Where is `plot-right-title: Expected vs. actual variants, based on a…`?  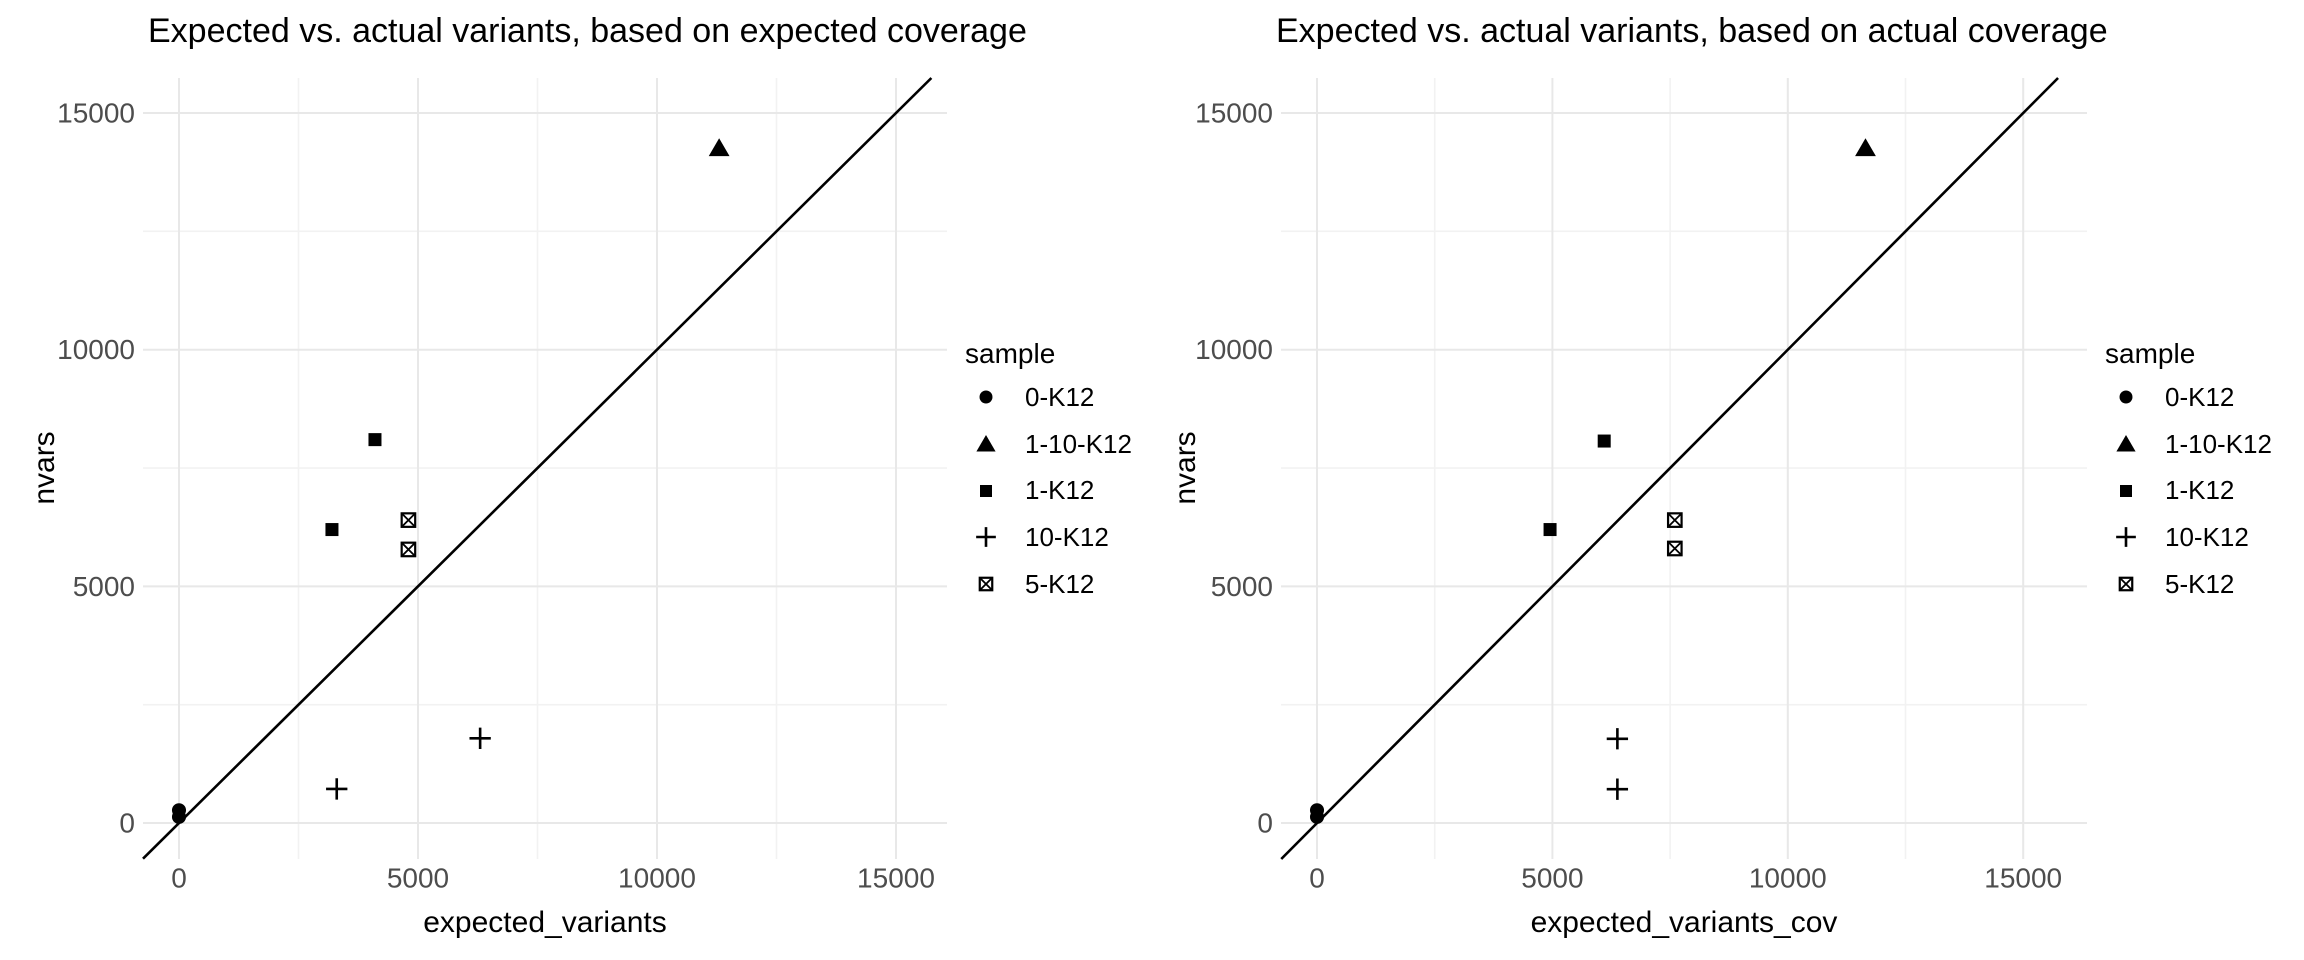 plot-right-title: Expected vs. actual variants, based on a… is located at coordinates (1692, 31).